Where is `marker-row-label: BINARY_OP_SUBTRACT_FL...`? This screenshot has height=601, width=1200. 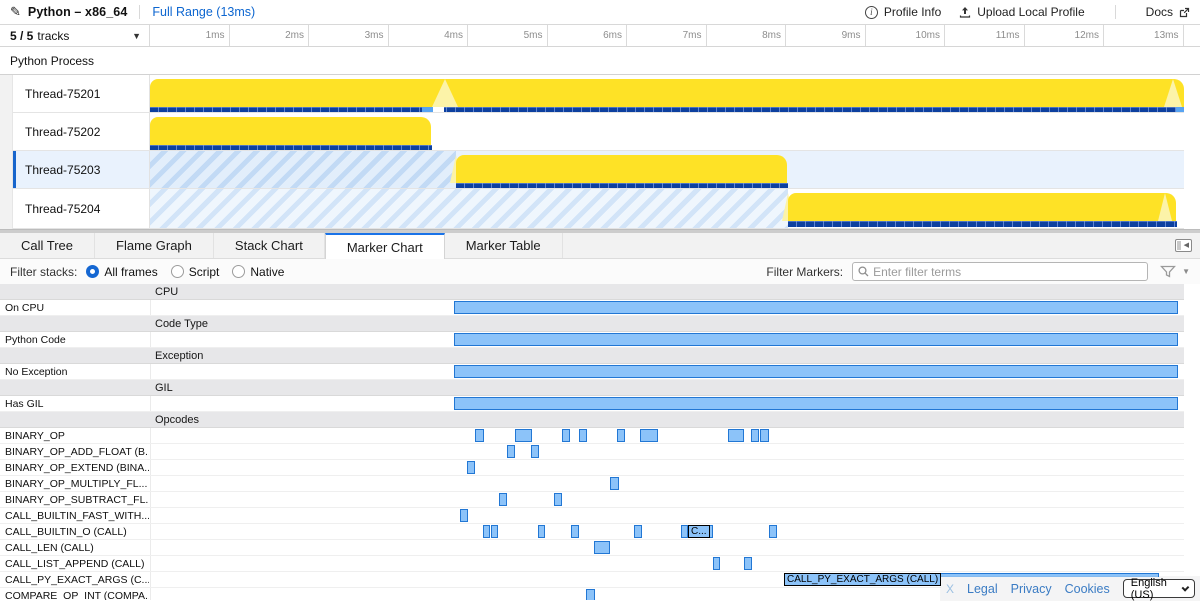 marker-row-label: BINARY_OP_SUBTRACT_FL... is located at coordinates (77, 499).